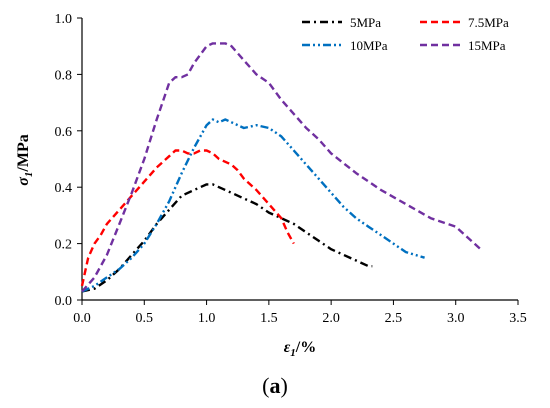  What do you see at coordinates (394, 318) in the screenshot?
I see `x-tick-label: 2.5` at bounding box center [394, 318].